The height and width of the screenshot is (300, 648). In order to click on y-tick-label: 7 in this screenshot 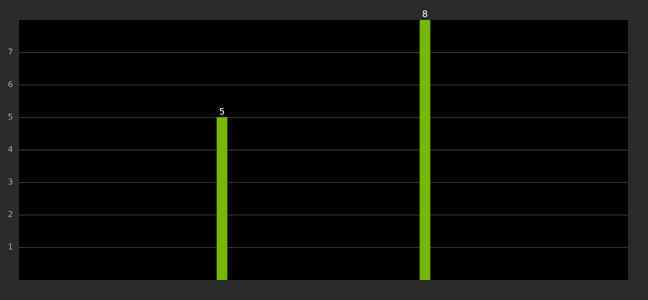, I will do `click(10, 52)`.